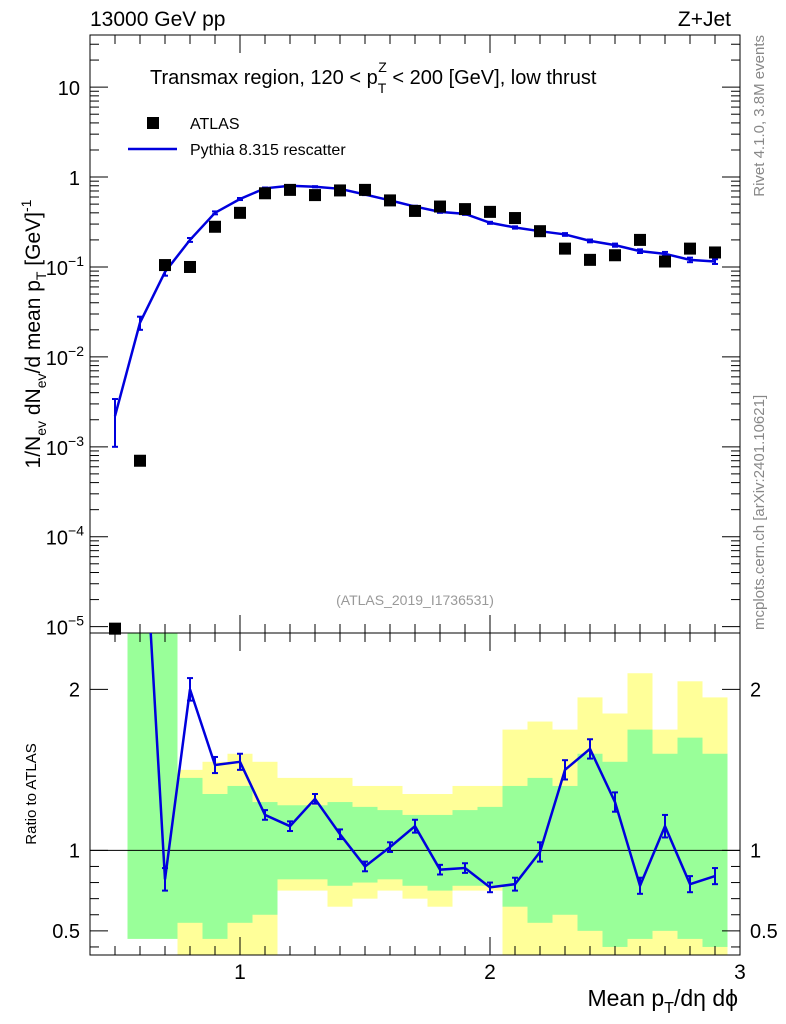 The height and width of the screenshot is (1024, 786). Describe the element at coordinates (33, 333) in the screenshot. I see `main-y-axis-label: 1/Nev dNev/d mean pT [GeV]-1` at that location.